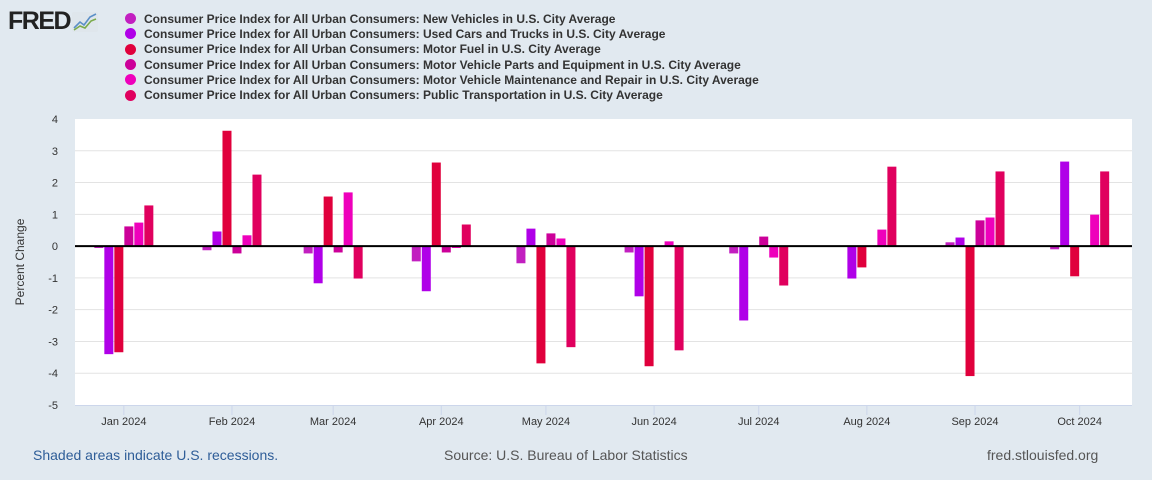  Describe the element at coordinates (55, 184) in the screenshot. I see `y-tick-label: 2` at that location.